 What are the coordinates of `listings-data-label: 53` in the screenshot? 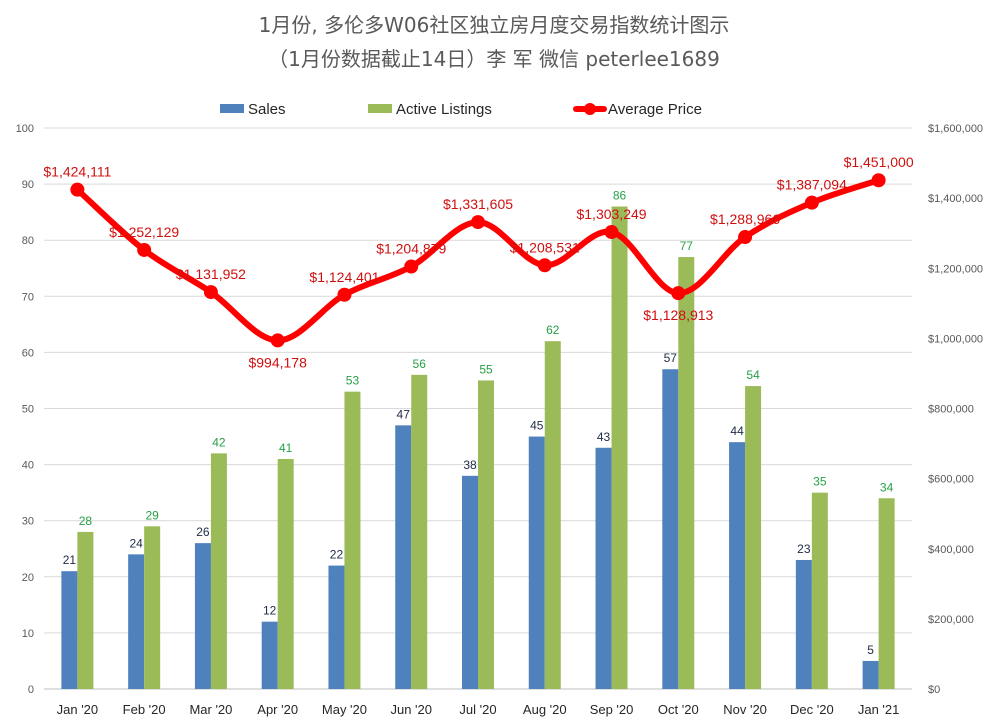 It's located at (353, 381).